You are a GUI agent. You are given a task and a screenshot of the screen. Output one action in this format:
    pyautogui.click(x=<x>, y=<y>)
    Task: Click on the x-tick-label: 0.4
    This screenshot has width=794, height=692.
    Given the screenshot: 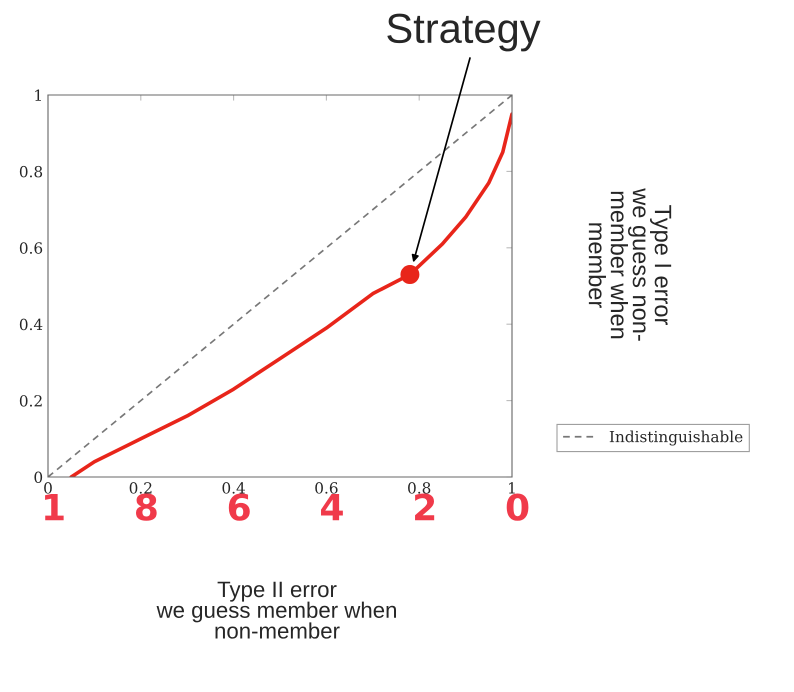 What is the action you would take?
    pyautogui.click(x=233, y=488)
    